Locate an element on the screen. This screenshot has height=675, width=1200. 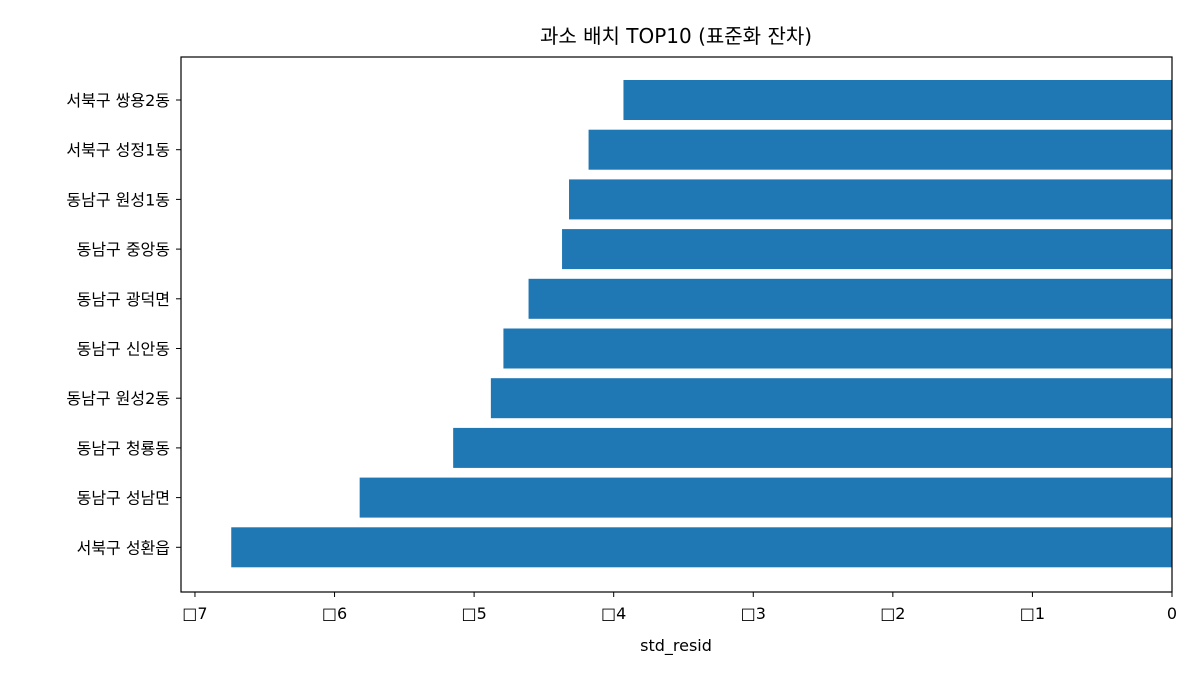
x-tick-label-2: □6 is located at coordinates (334, 613).